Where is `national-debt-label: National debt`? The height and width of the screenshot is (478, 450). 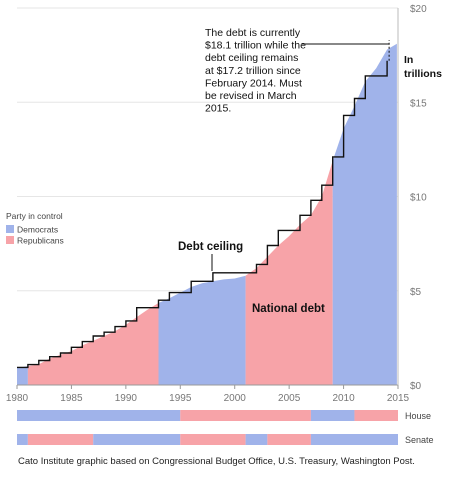 national-debt-label: National debt is located at coordinates (288, 309).